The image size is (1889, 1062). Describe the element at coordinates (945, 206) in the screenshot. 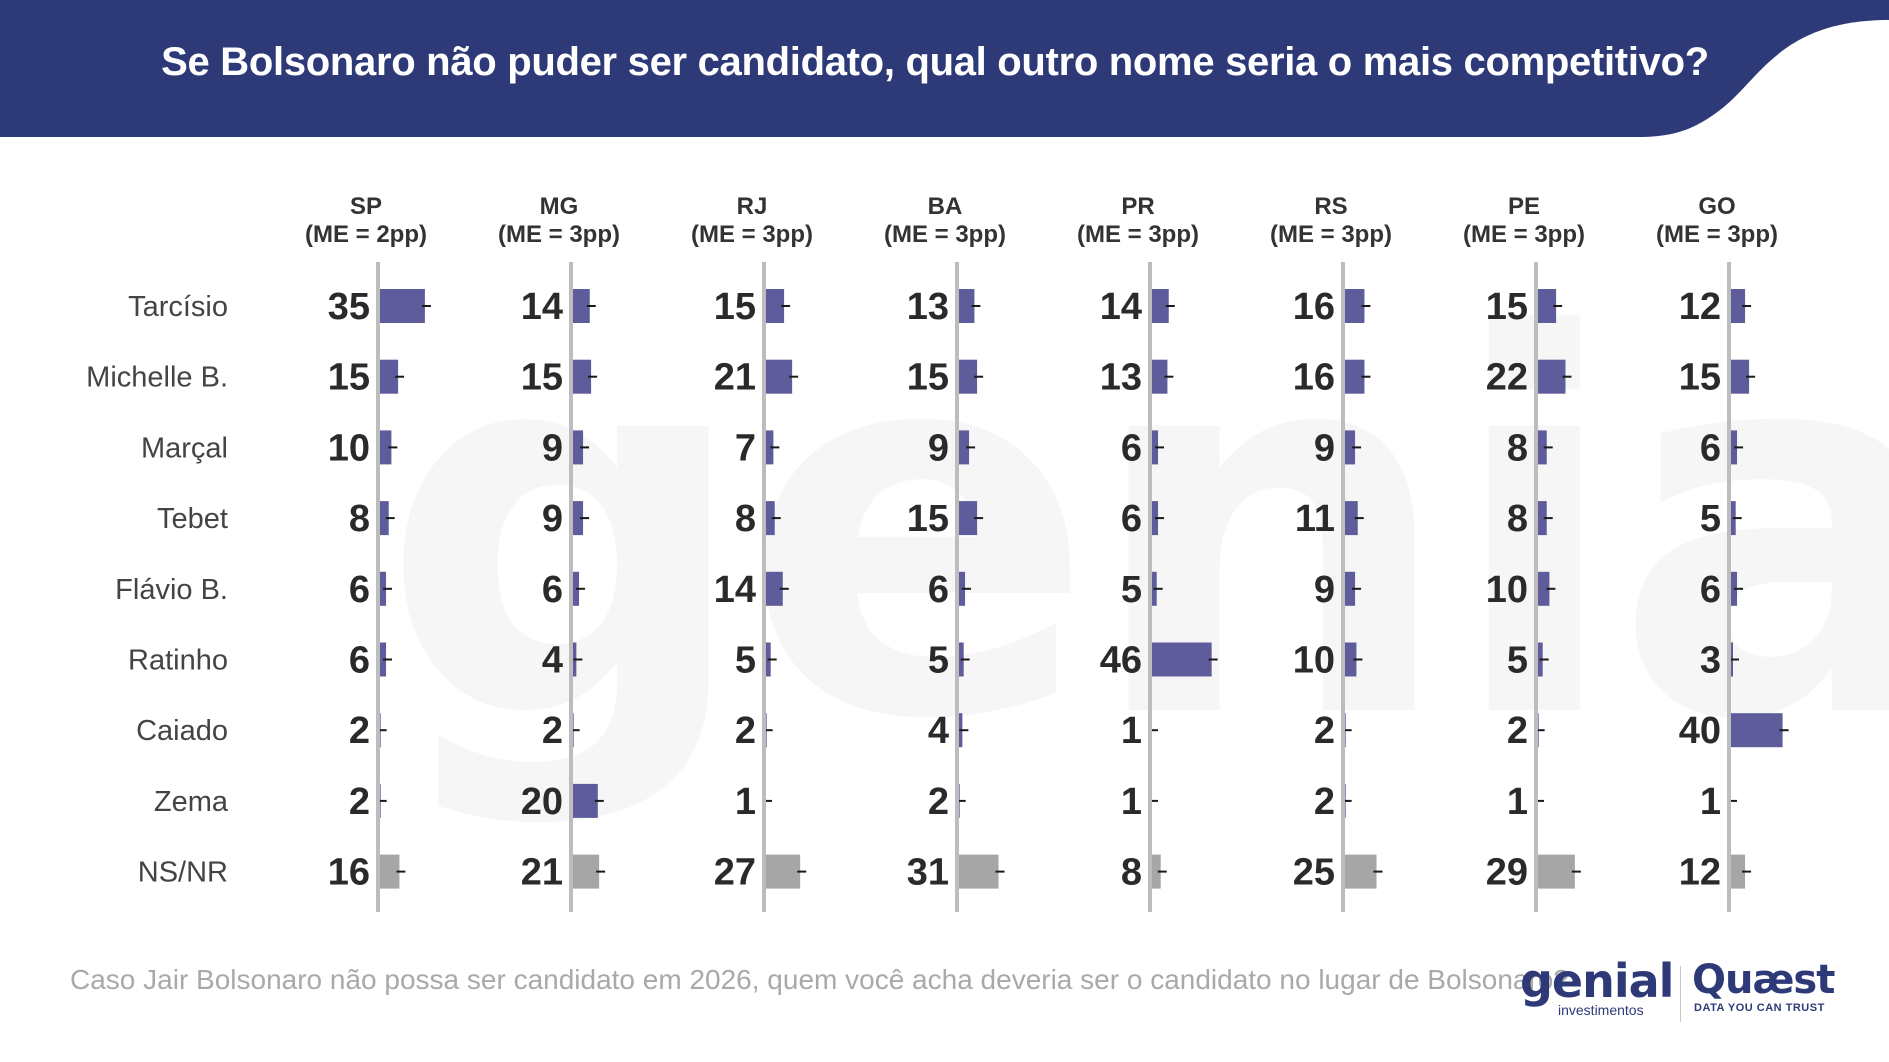

I see `column-header: BA` at that location.